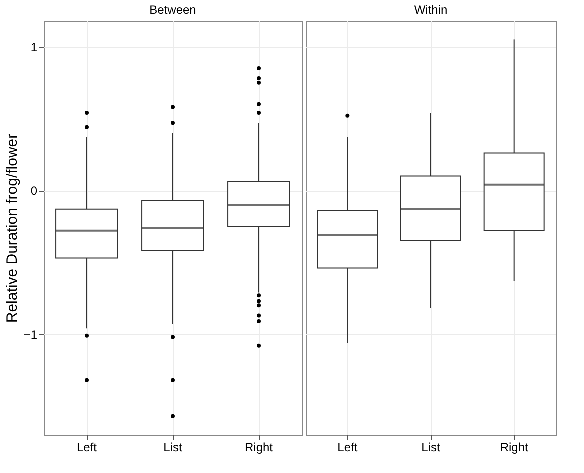 The height and width of the screenshot is (473, 584). Describe the element at coordinates (173, 10) in the screenshot. I see `chart-title: Between` at that location.